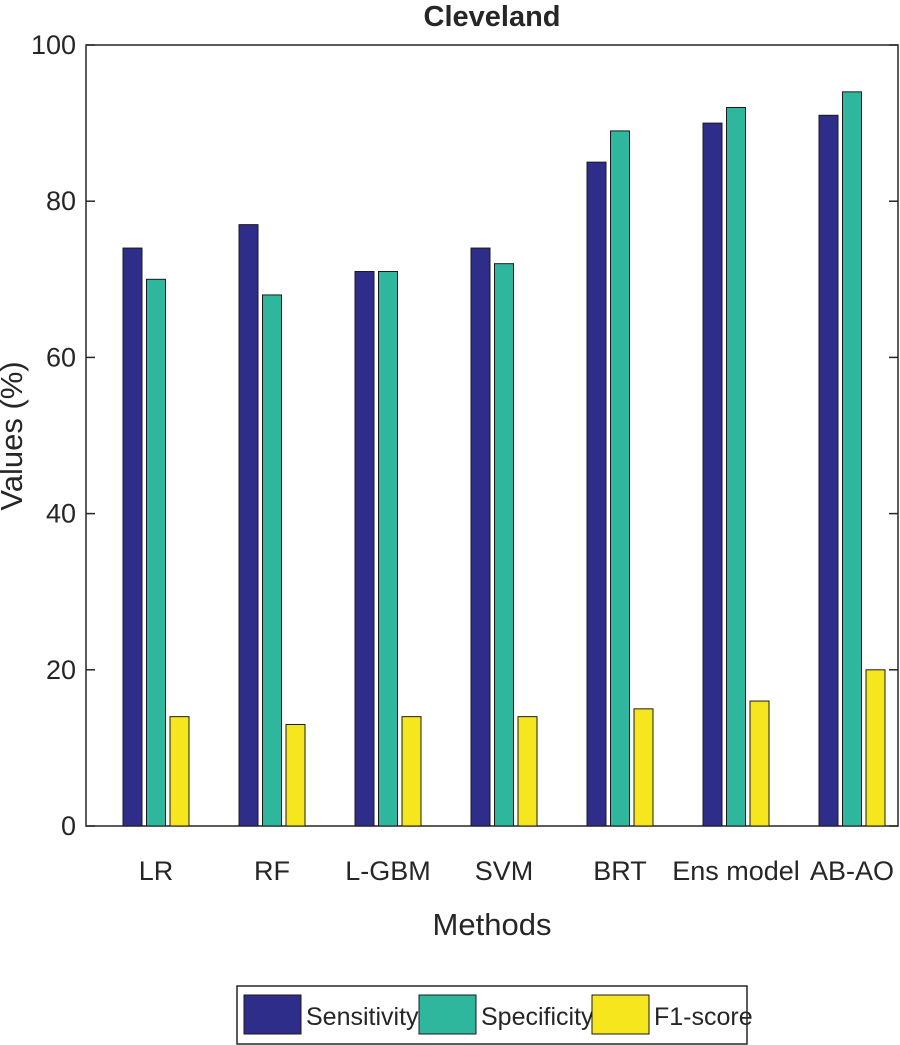 This screenshot has height=1045, width=900. What do you see at coordinates (61, 201) in the screenshot?
I see `y-tick-label: 80` at bounding box center [61, 201].